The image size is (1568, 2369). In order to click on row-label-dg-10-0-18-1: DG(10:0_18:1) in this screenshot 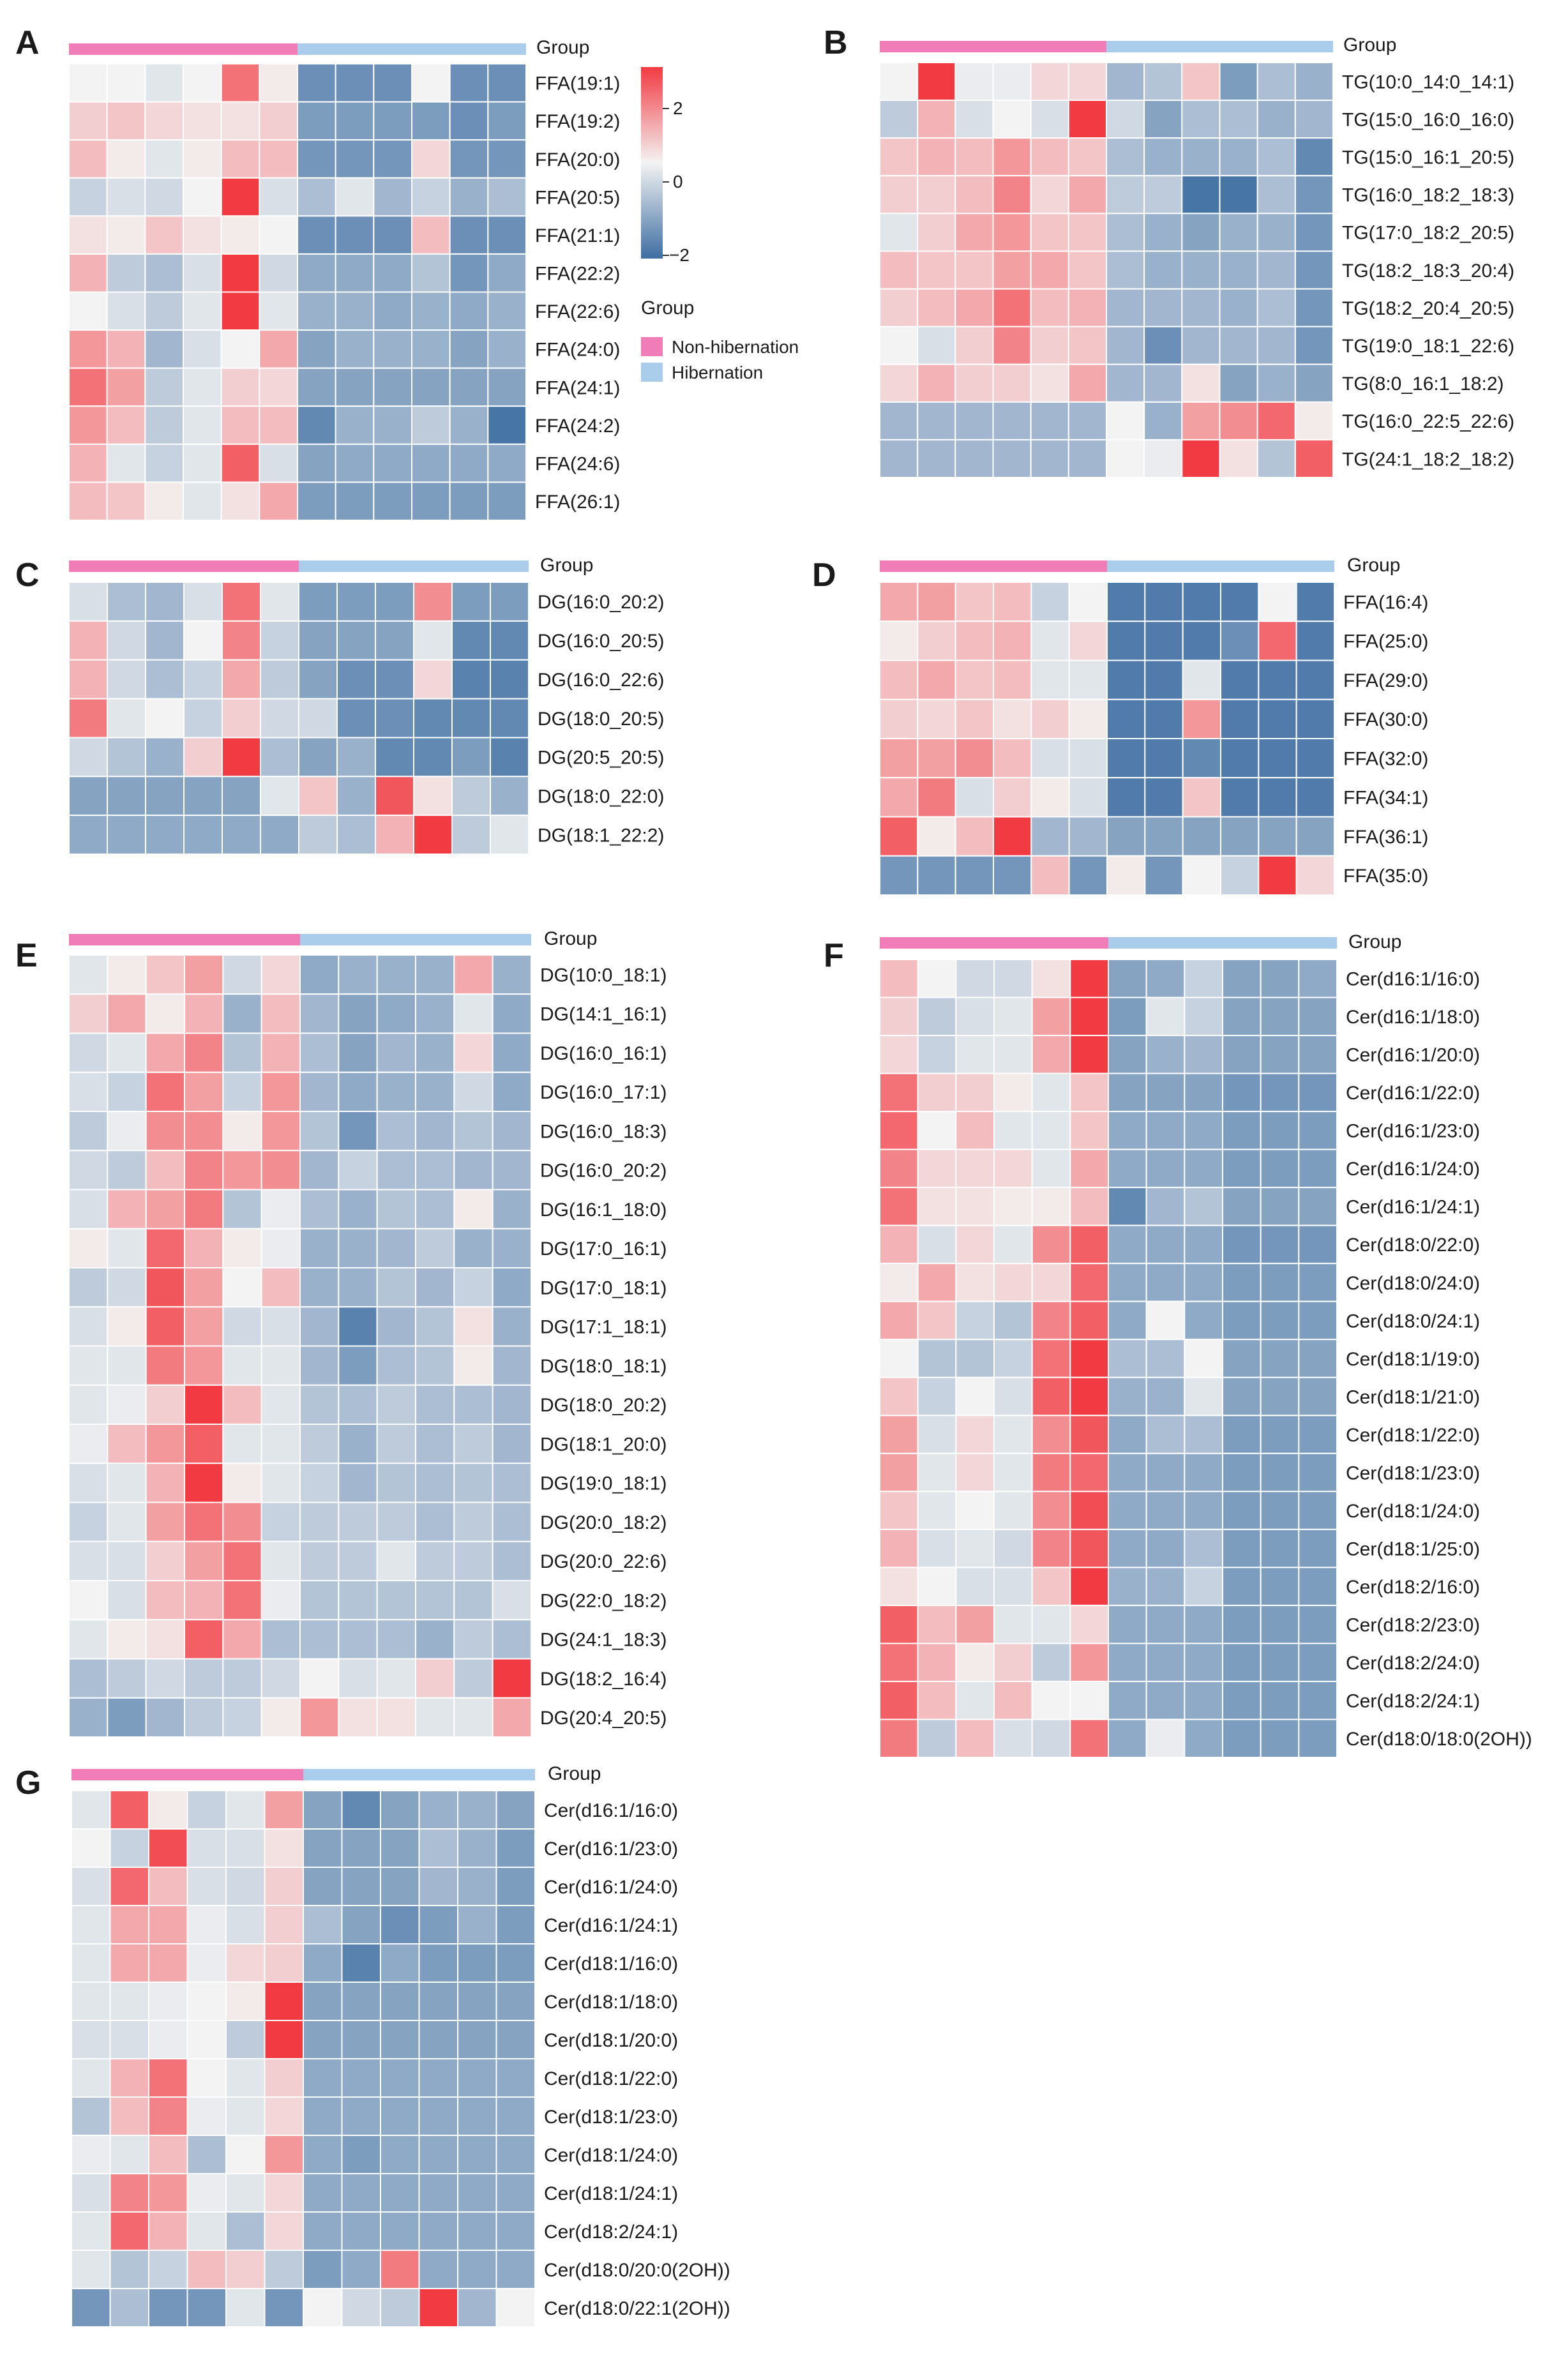, I will do `click(603, 975)`.